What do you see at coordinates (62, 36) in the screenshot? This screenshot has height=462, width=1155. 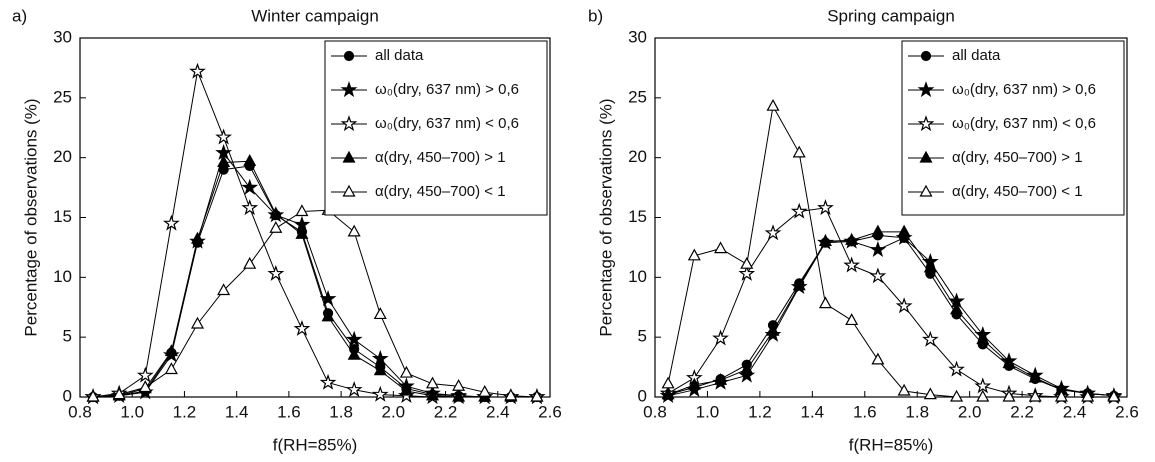 I see `y-tick-label: 30` at bounding box center [62, 36].